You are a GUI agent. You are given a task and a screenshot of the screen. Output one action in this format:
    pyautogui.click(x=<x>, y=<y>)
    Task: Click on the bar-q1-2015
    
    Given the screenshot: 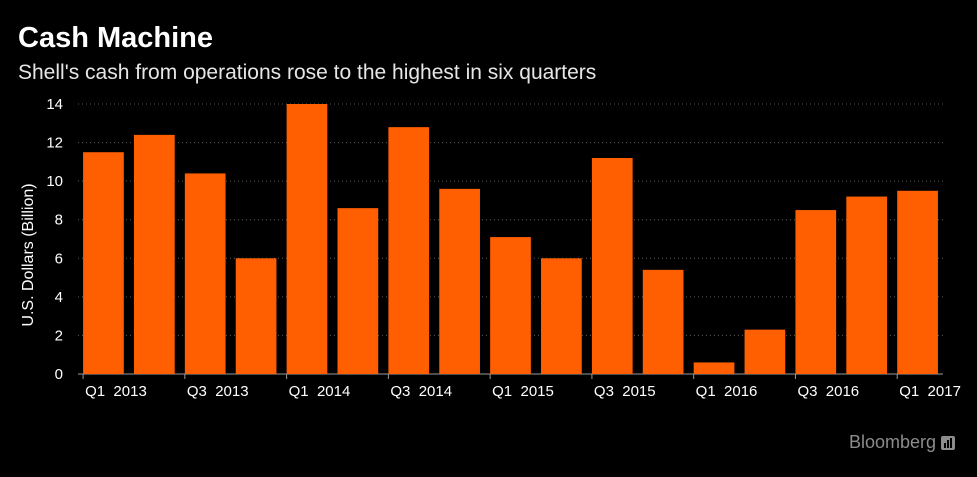 What is the action you would take?
    pyautogui.click(x=510, y=305)
    